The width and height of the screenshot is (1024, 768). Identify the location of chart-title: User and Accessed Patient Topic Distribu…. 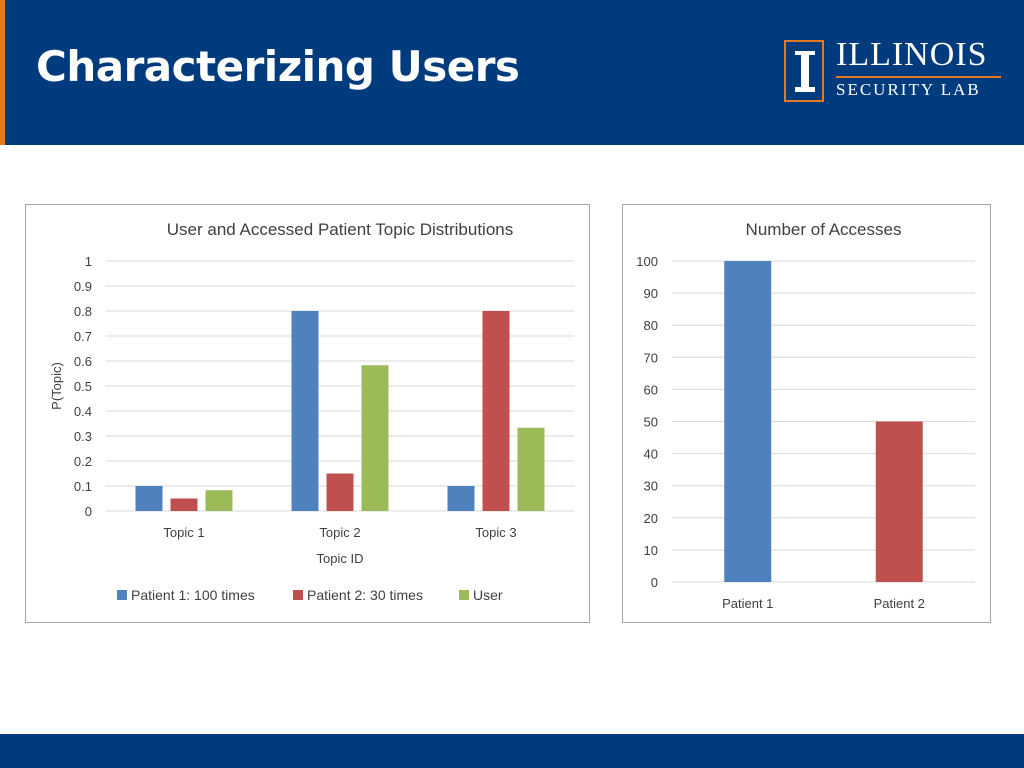
(340, 229).